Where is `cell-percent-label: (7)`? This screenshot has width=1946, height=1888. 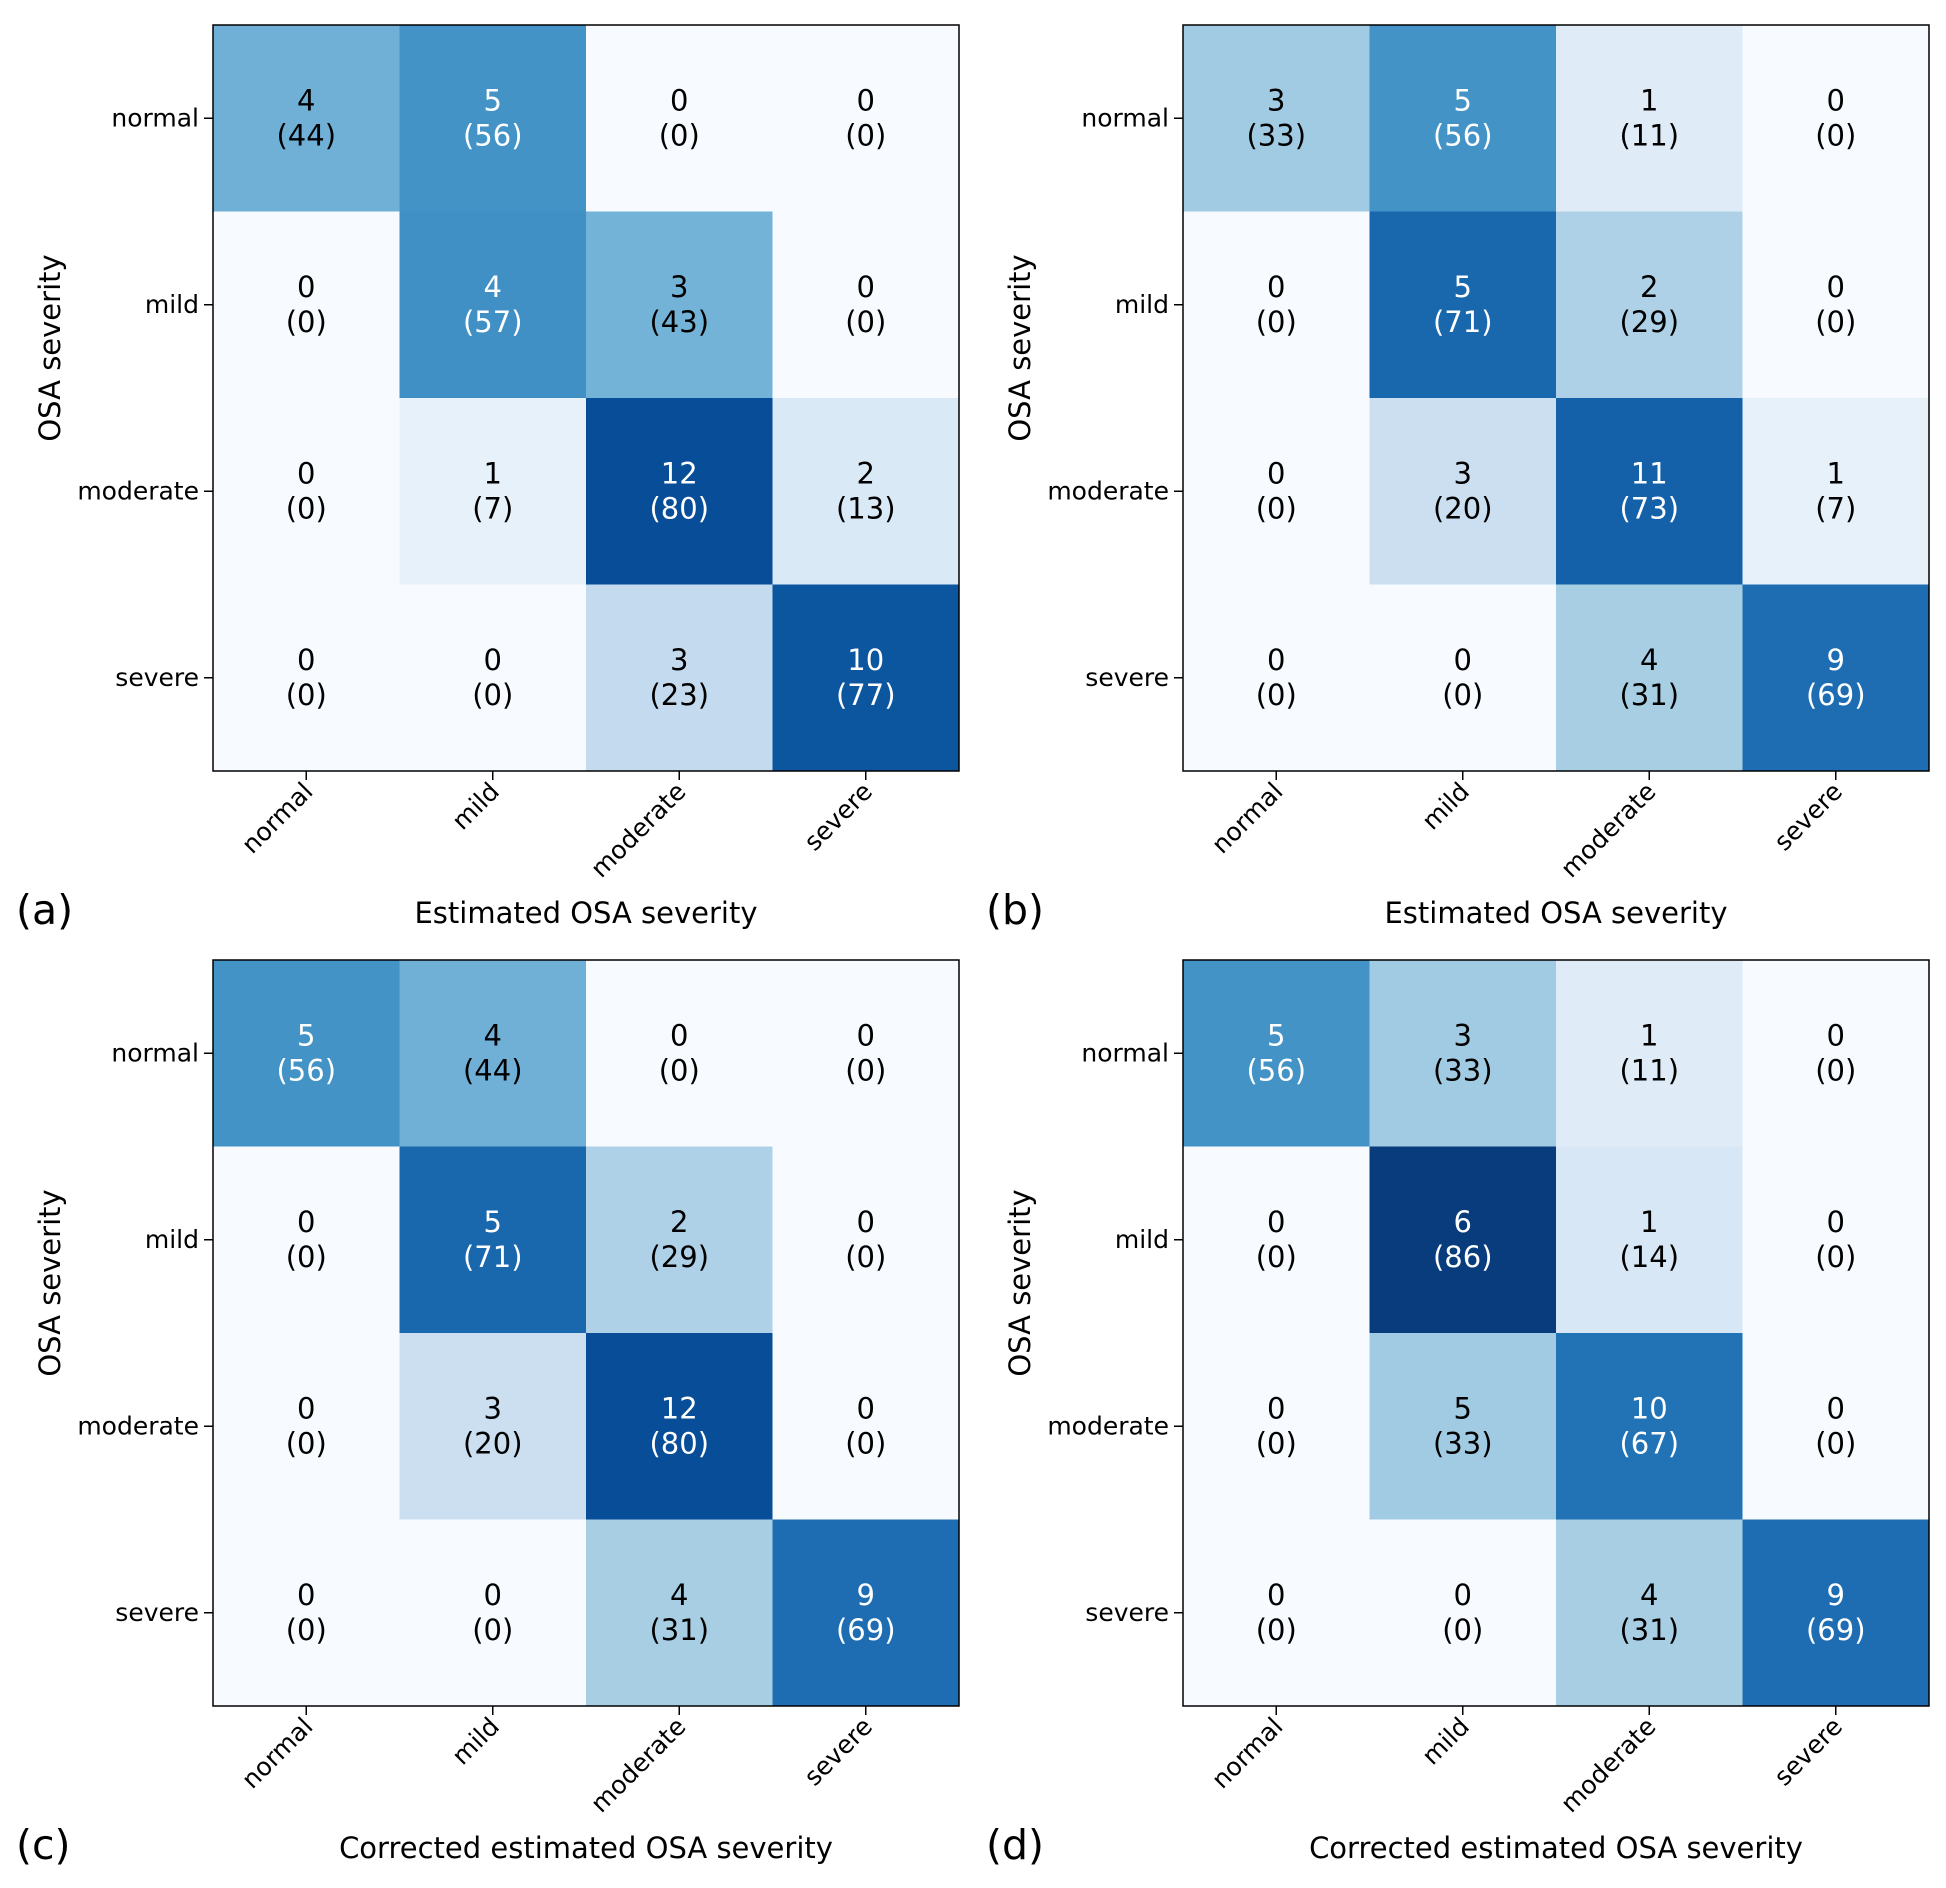
cell-percent-label: (7) is located at coordinates (1835, 508).